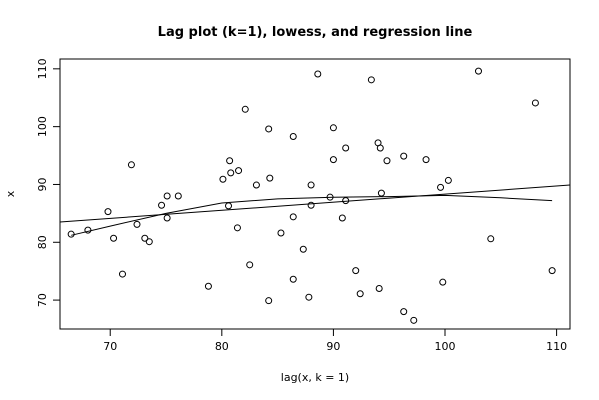 This screenshot has width=599, height=400. I want to click on x-tick-label: 90, so click(333, 346).